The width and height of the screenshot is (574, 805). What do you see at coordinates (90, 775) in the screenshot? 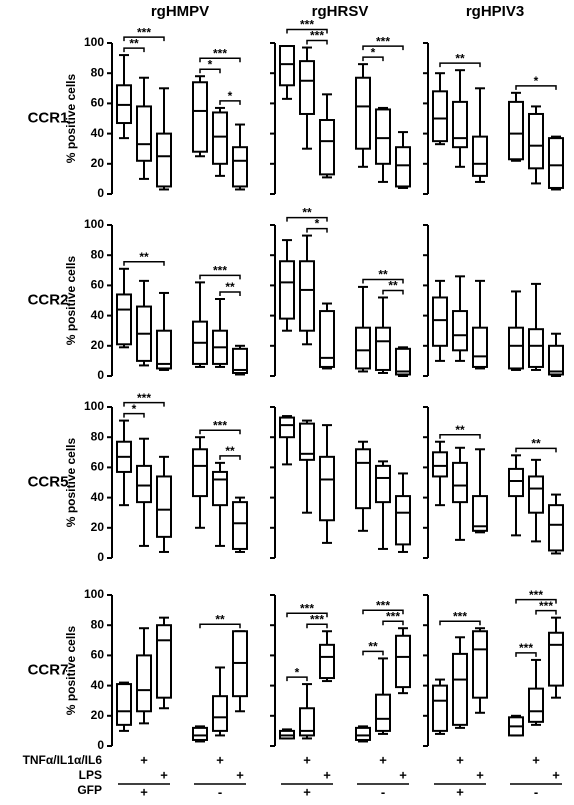
I see `treatment-label: LPS` at bounding box center [90, 775].